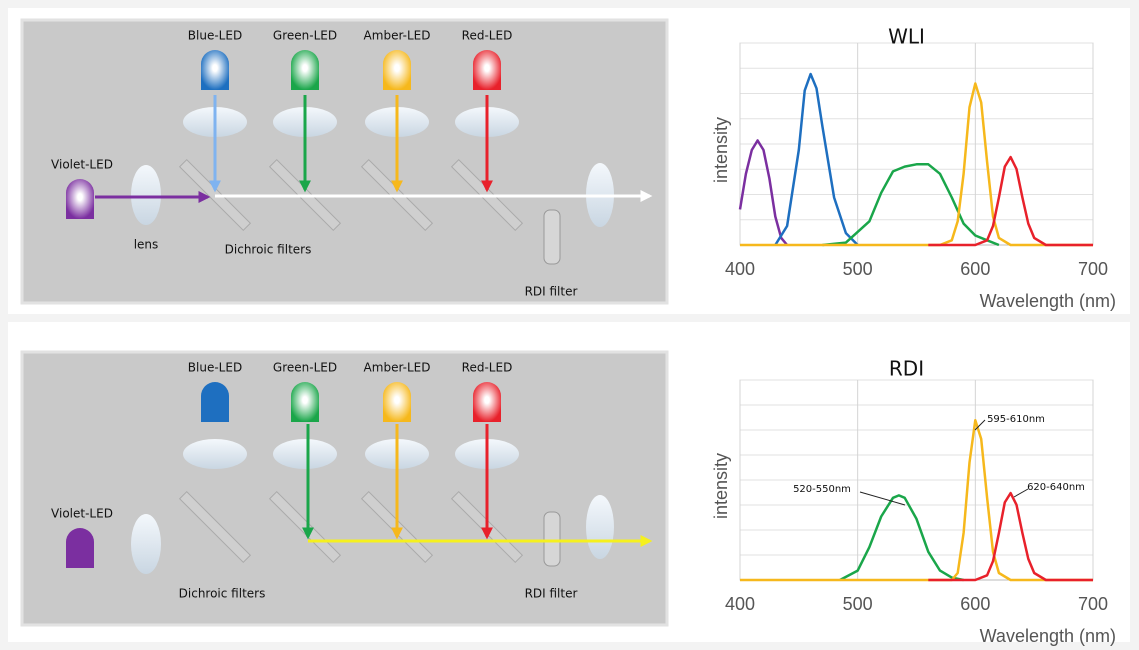  What do you see at coordinates (146, 245) in the screenshot?
I see `lens-label: lens` at bounding box center [146, 245].